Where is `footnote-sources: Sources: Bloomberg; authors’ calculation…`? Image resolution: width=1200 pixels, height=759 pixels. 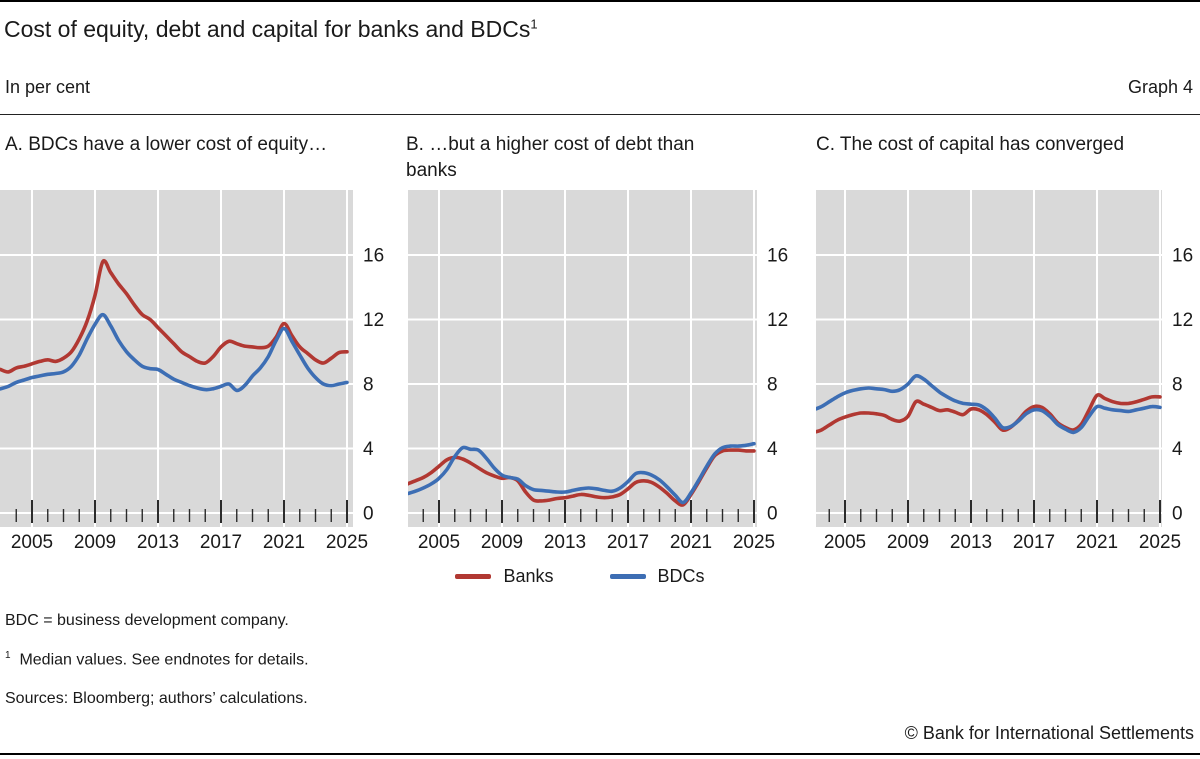
footnote-sources: Sources: Bloomberg; authors’ calculation… is located at coordinates (156, 698).